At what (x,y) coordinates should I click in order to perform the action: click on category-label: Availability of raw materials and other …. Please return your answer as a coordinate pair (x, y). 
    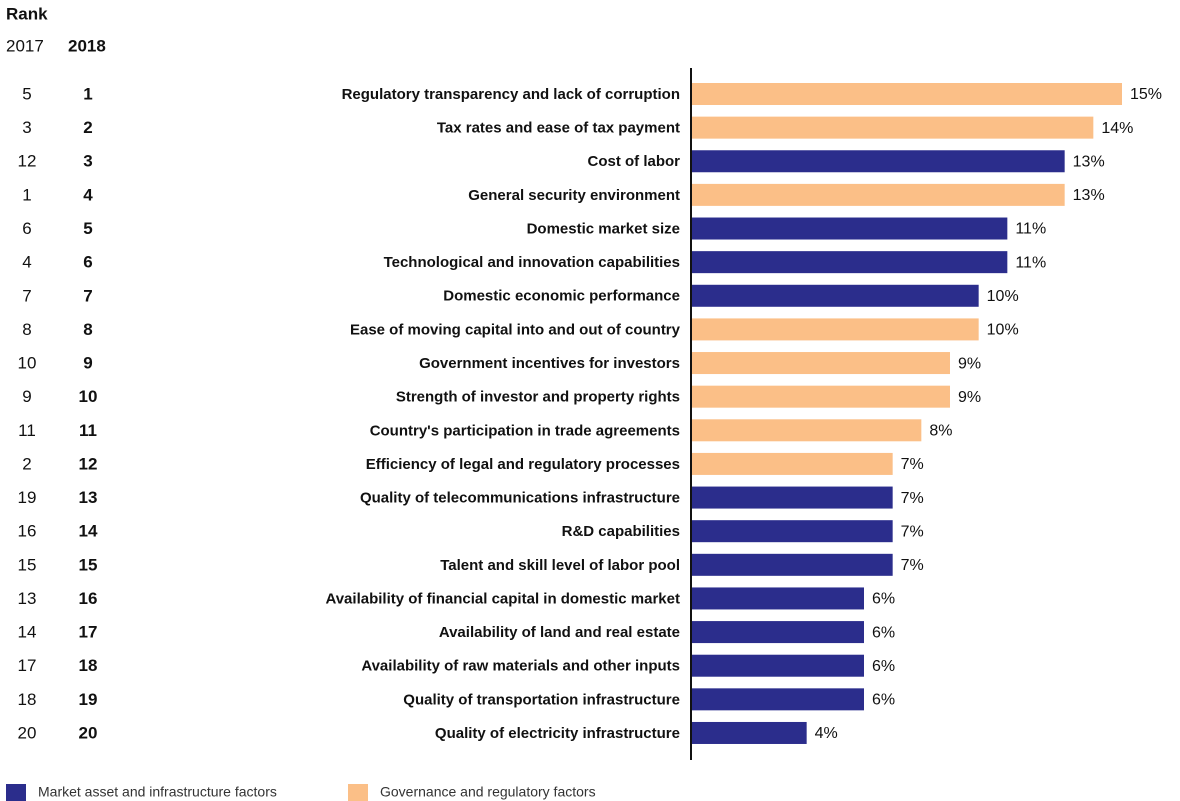
    Looking at the image, I should click on (520, 666).